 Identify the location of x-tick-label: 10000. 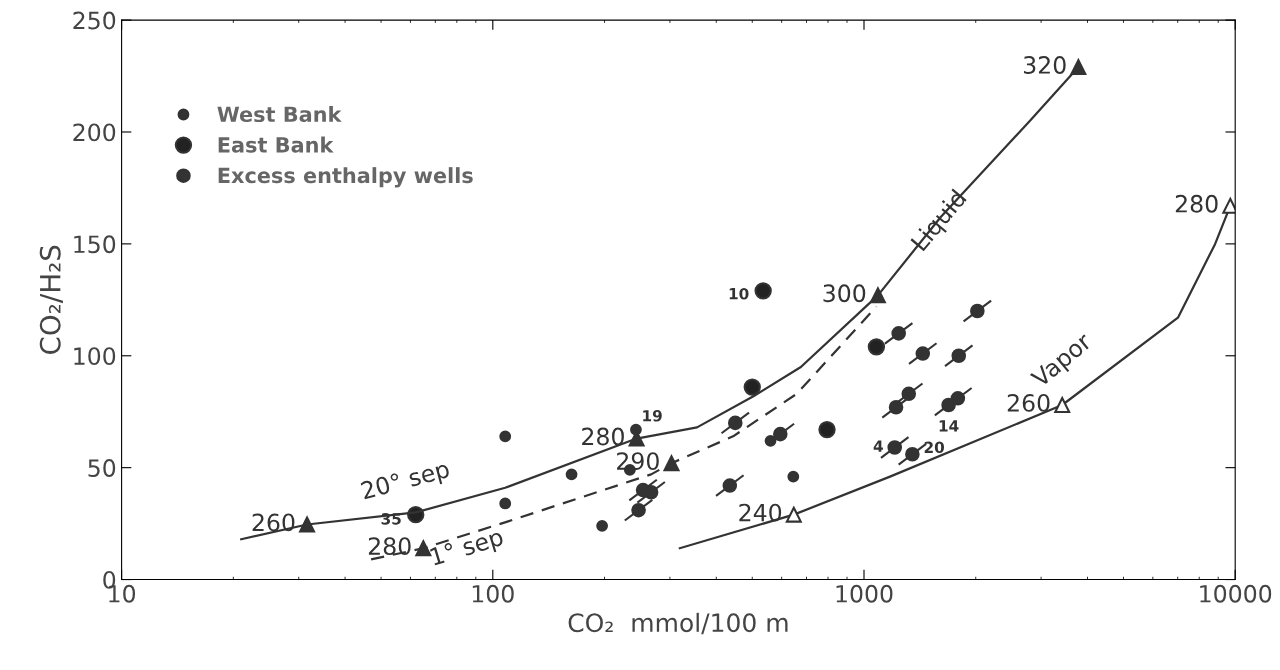
(1236, 593).